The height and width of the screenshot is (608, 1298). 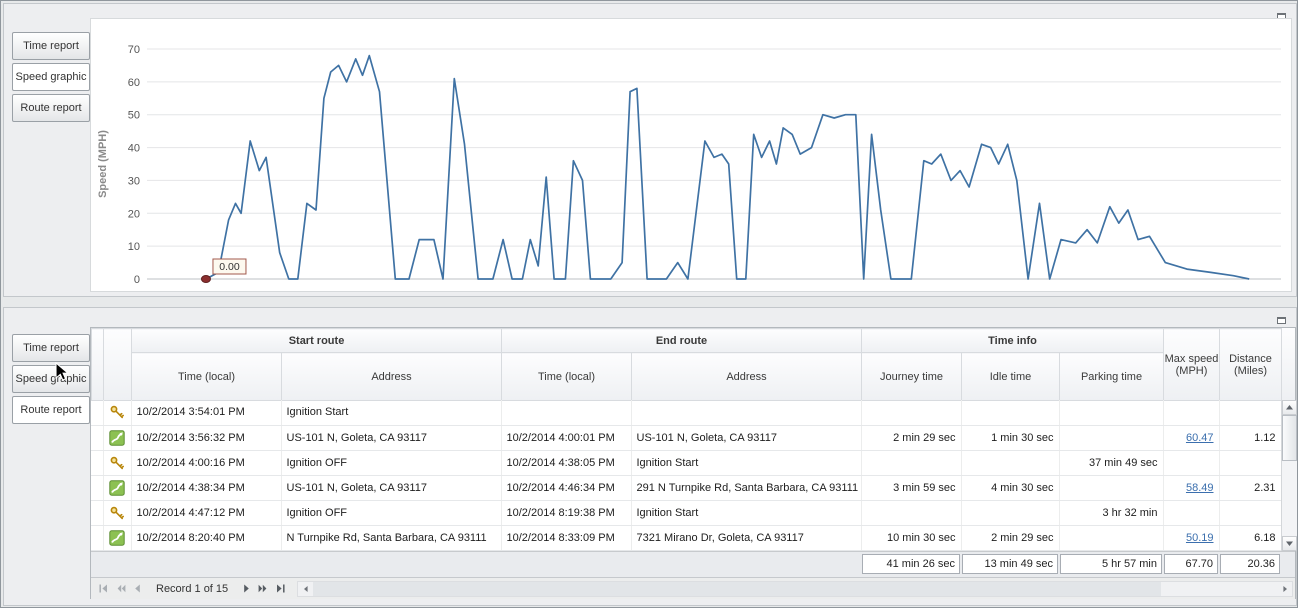 I want to click on max-speed-header-line2: (MPH), so click(x=1191, y=370).